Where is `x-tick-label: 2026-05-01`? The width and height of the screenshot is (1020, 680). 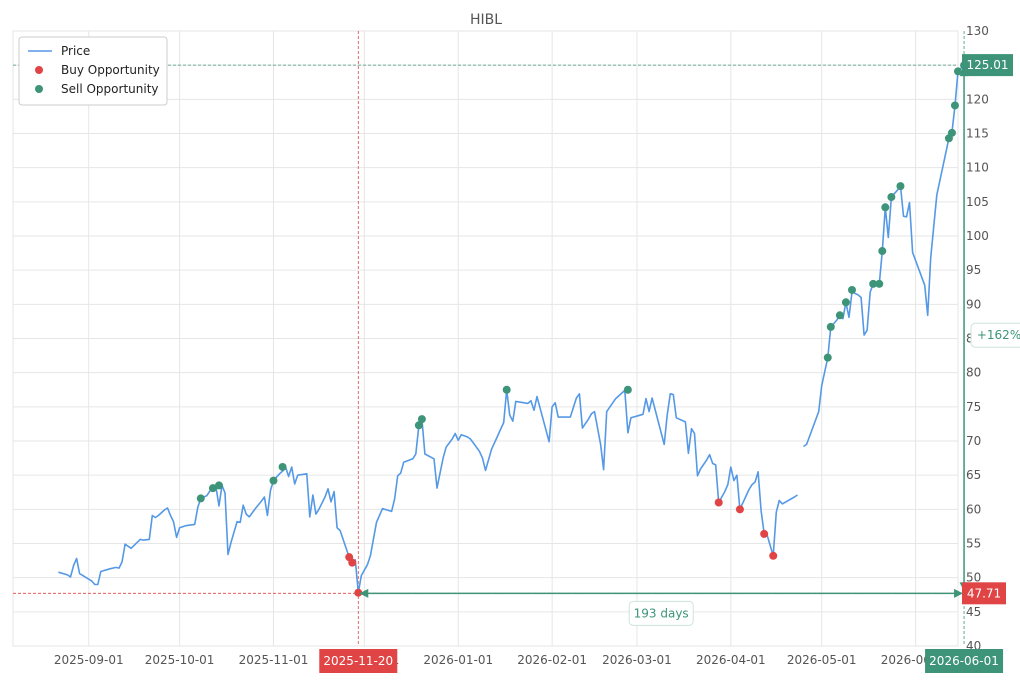
x-tick-label: 2026-05-01 is located at coordinates (822, 660).